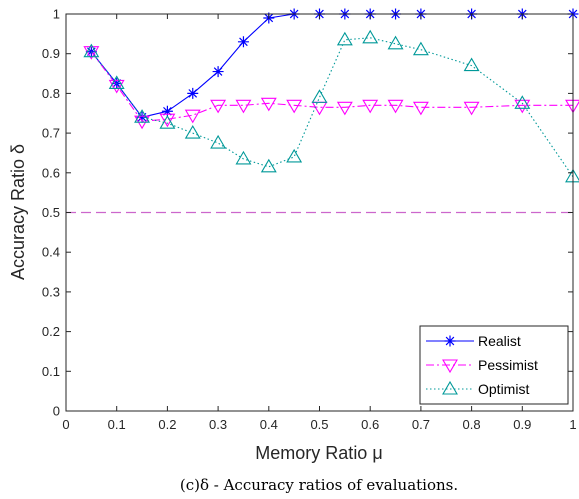 This screenshot has height=499, width=579. I want to click on x-tick-label: 0.7, so click(421, 424).